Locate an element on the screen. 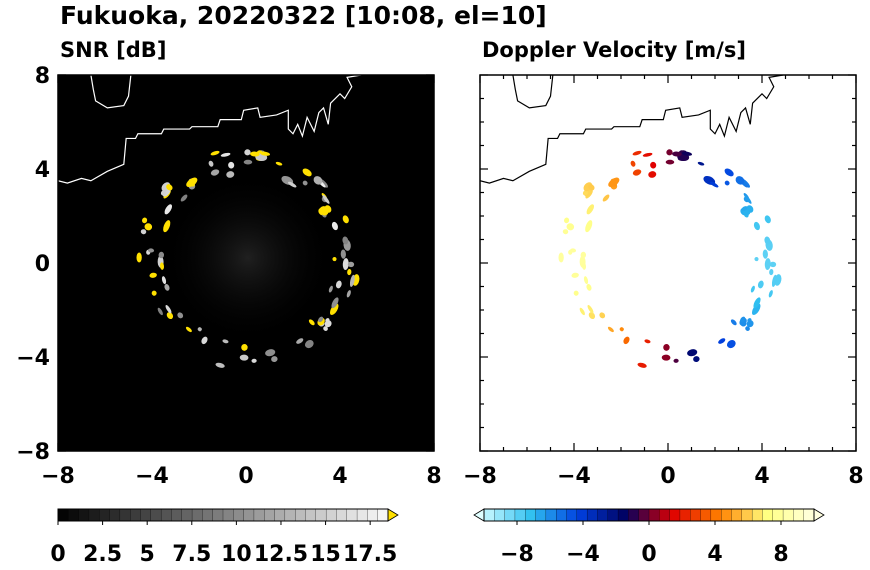  snr-colorbar-tick-label: 0 is located at coordinates (57, 554).